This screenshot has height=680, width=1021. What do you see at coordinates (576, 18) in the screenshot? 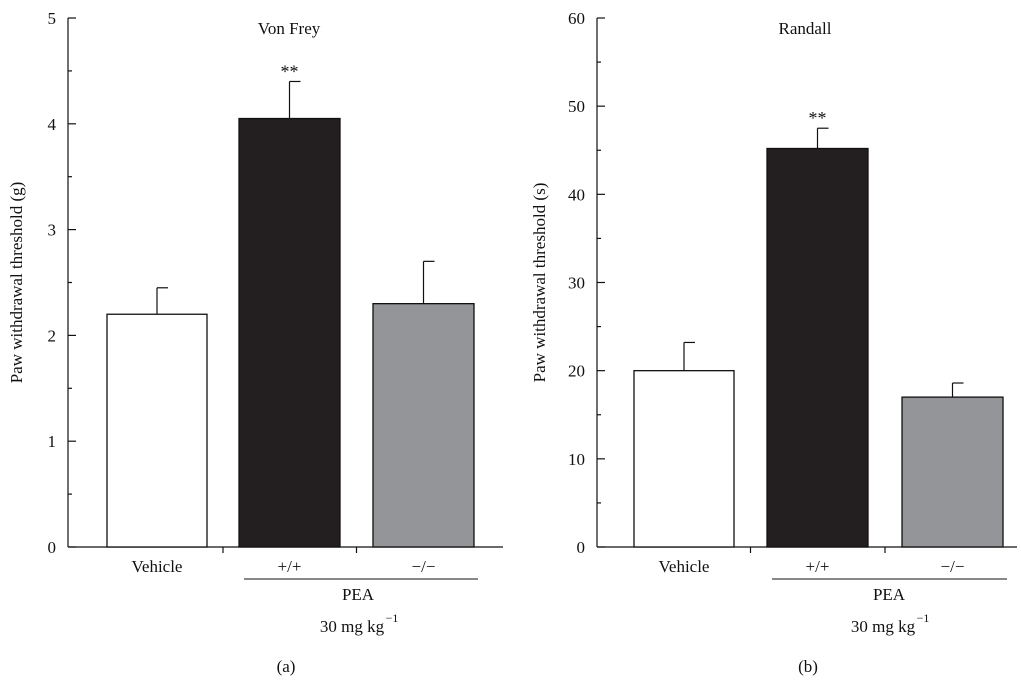
I see `y-tick-label: 60` at bounding box center [576, 18].